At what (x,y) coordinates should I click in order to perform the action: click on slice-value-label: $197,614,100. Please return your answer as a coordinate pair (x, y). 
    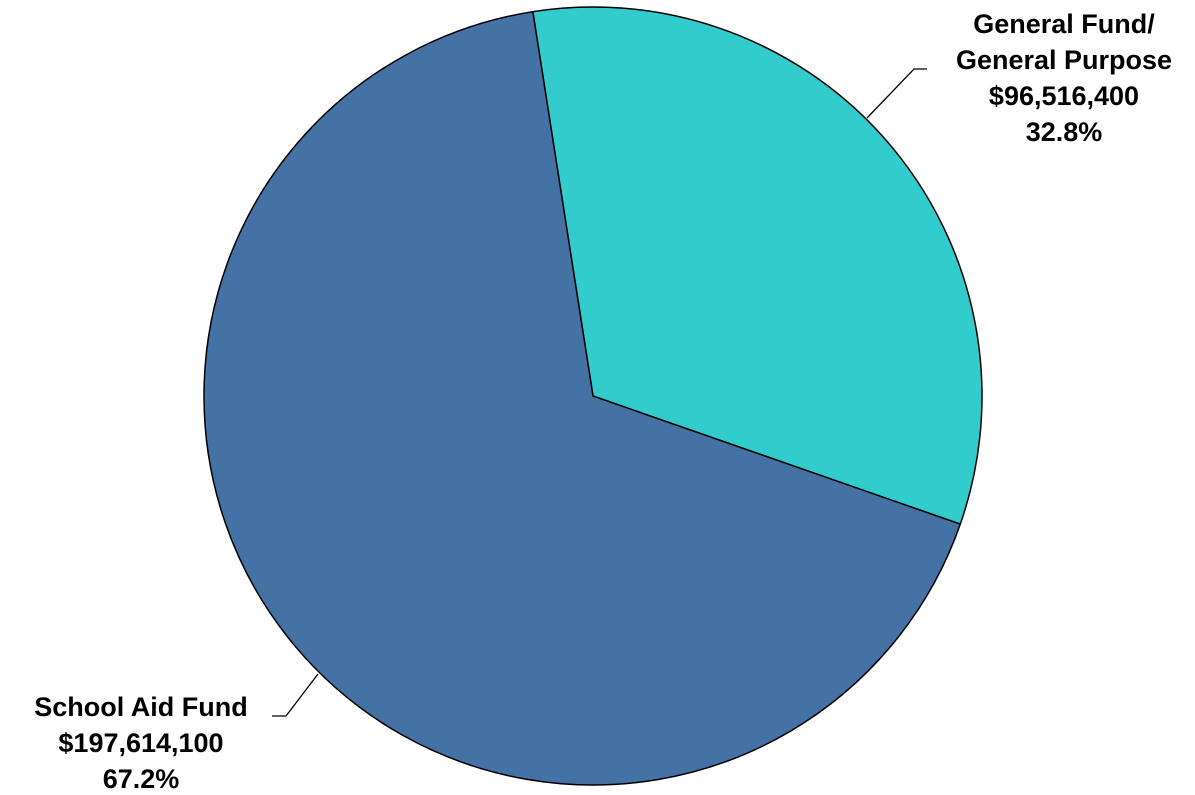
    Looking at the image, I should click on (140, 743).